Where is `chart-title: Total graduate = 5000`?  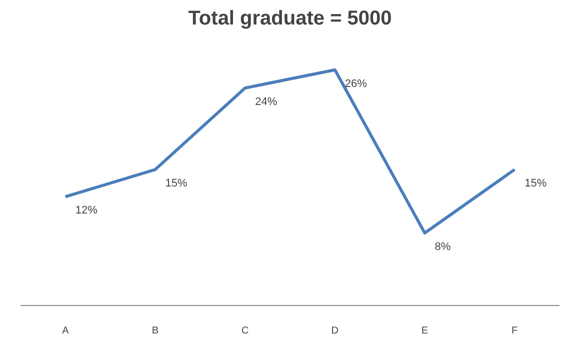
chart-title: Total graduate = 5000 is located at coordinates (290, 19).